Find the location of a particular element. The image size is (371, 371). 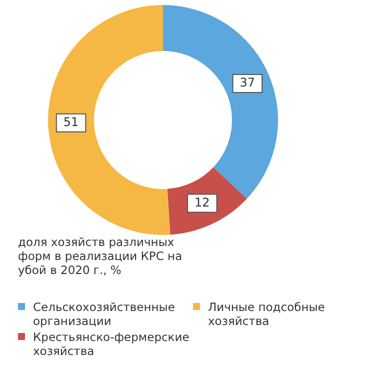

legend-label: Крестьянско-фермерские хозяйства is located at coordinates (111, 344).